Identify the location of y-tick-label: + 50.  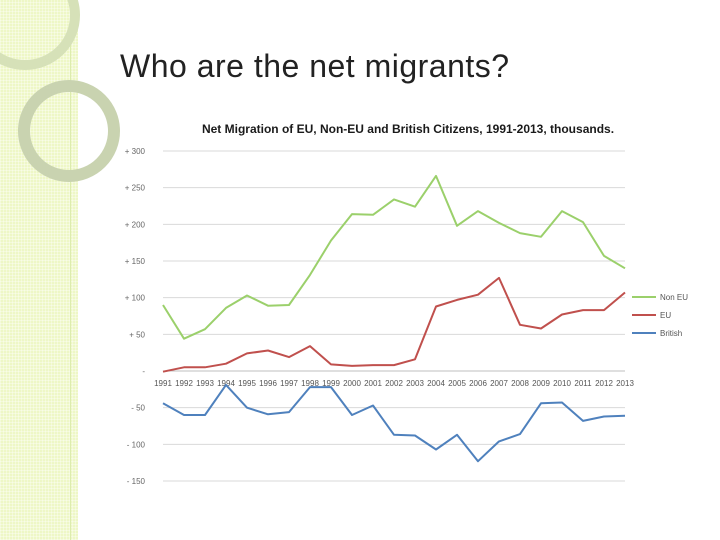
(137, 334).